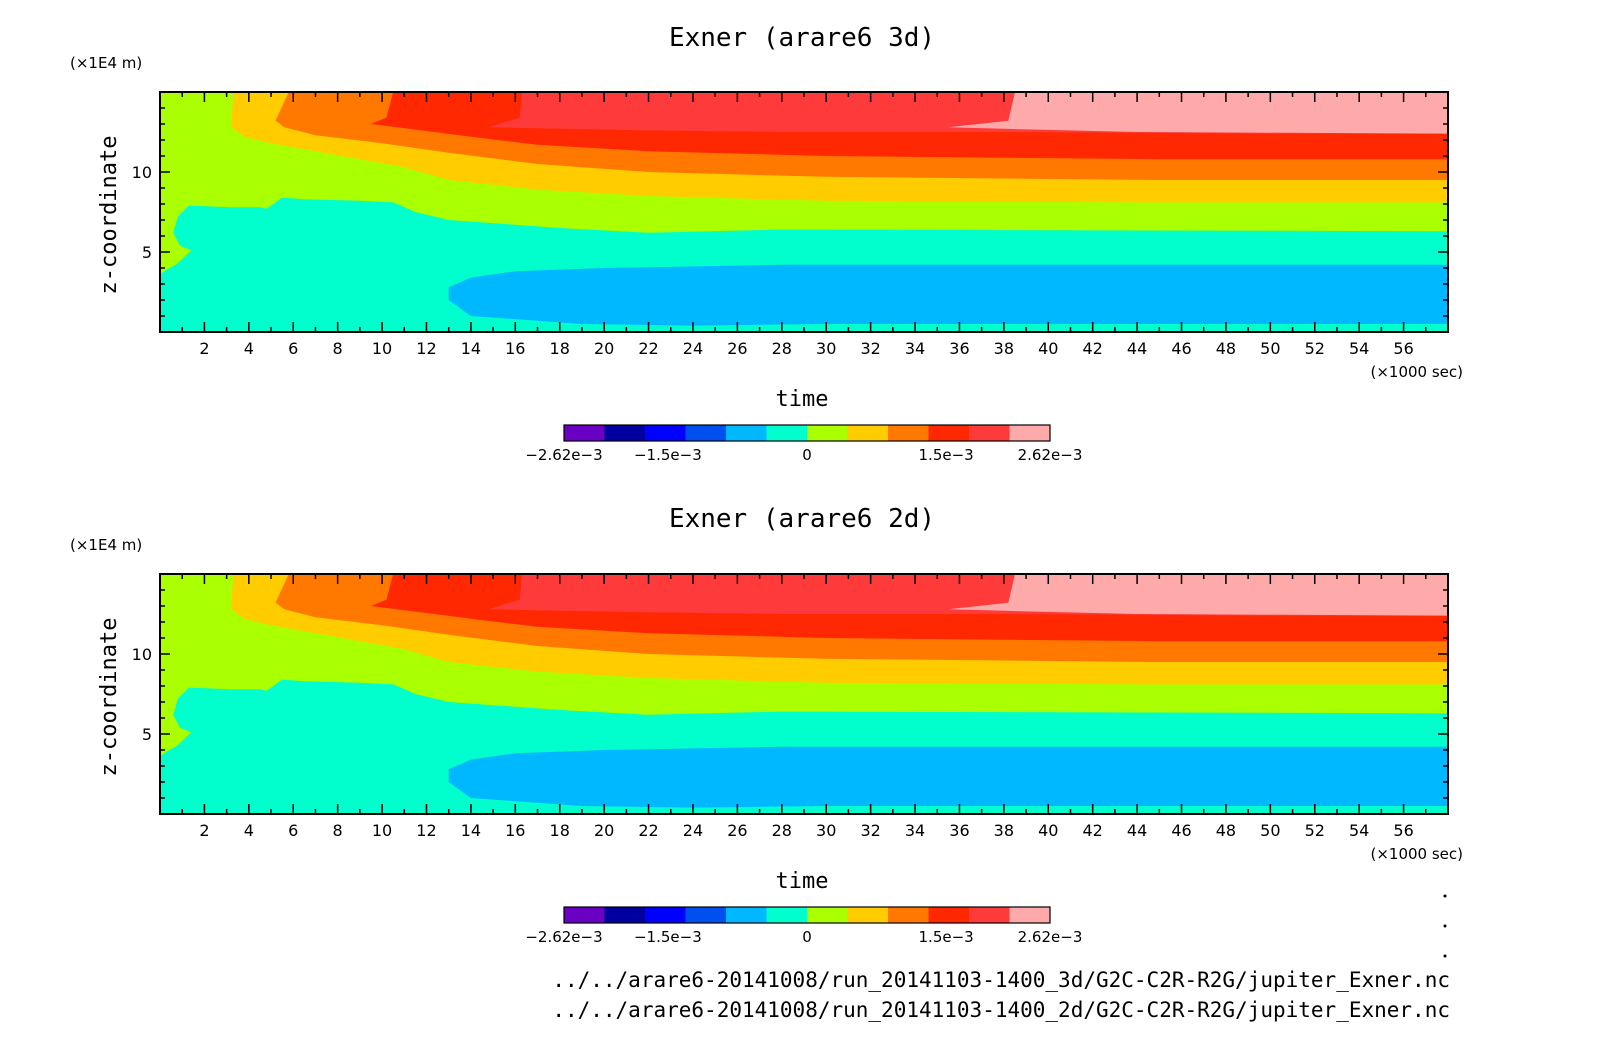 The width and height of the screenshot is (1604, 1054). Describe the element at coordinates (109, 697) in the screenshot. I see `y-axis-label-2d: z-coordinate` at that location.